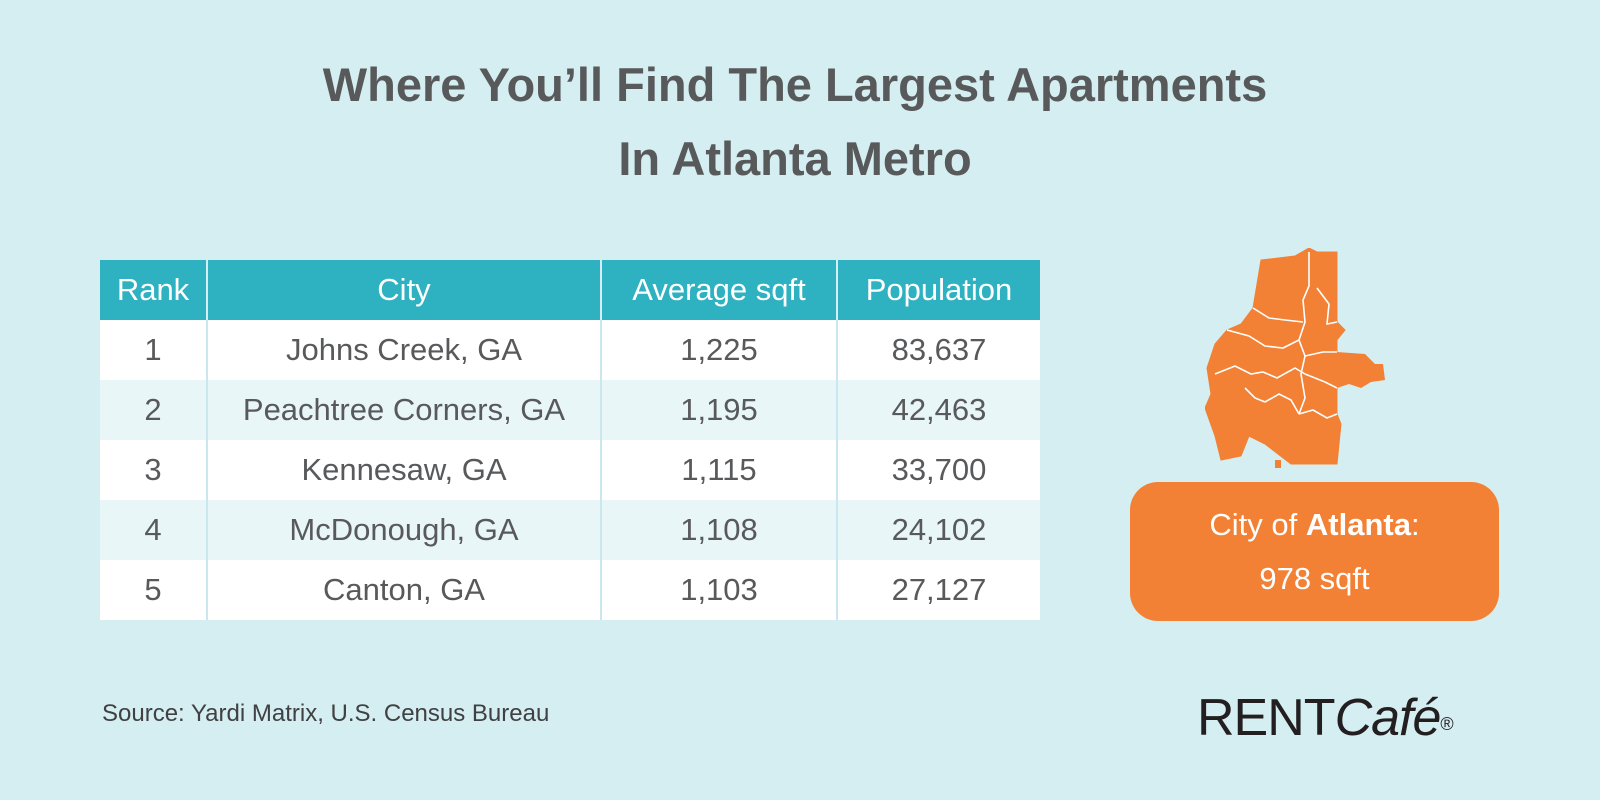 The width and height of the screenshot is (1600, 800). I want to click on cell-sqft: 1,195, so click(719, 410).